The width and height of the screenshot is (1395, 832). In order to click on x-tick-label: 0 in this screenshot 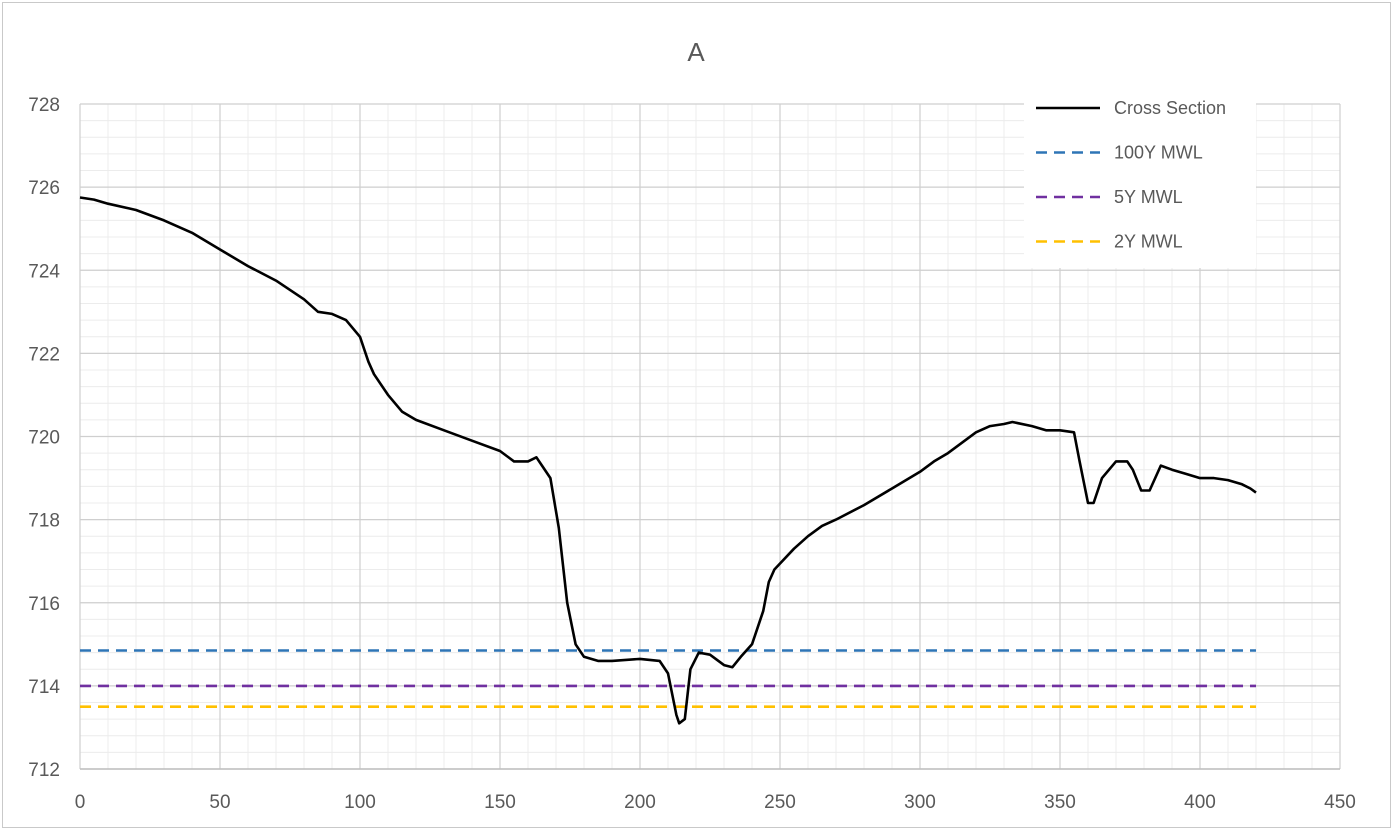, I will do `click(80, 802)`.